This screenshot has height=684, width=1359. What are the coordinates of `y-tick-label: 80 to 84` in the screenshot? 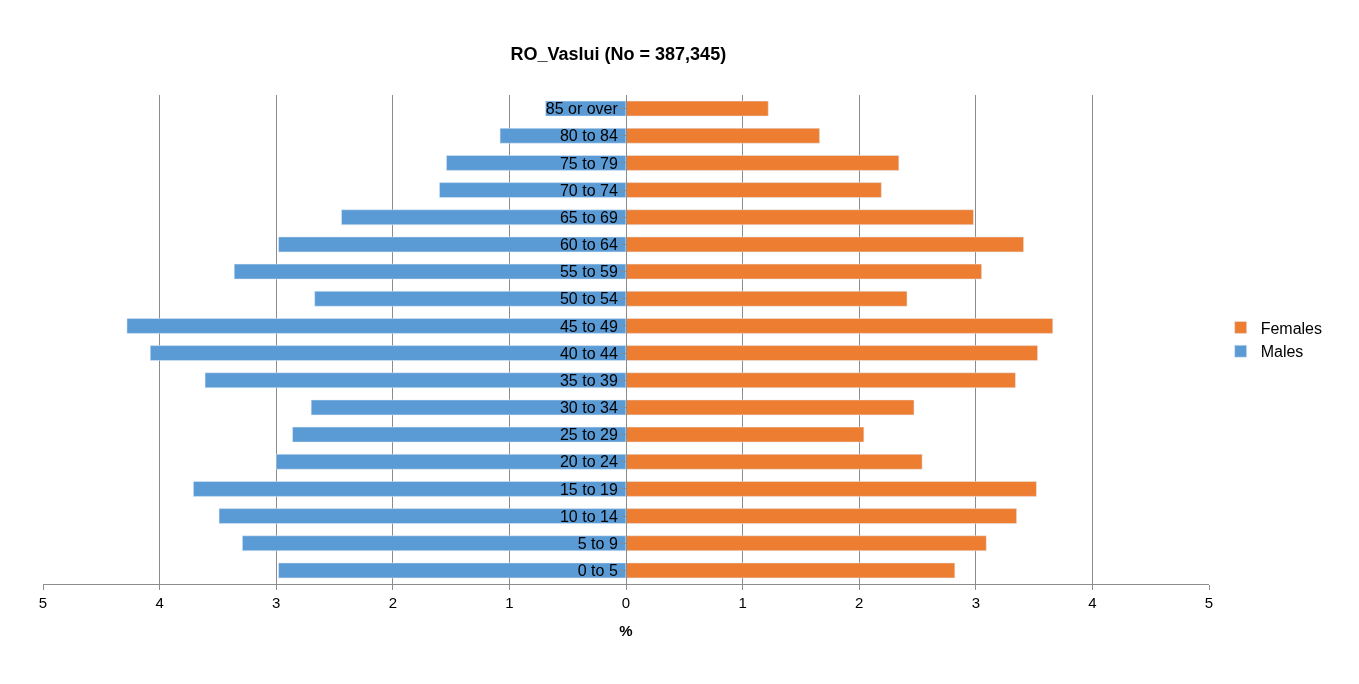 It's located at (588, 136).